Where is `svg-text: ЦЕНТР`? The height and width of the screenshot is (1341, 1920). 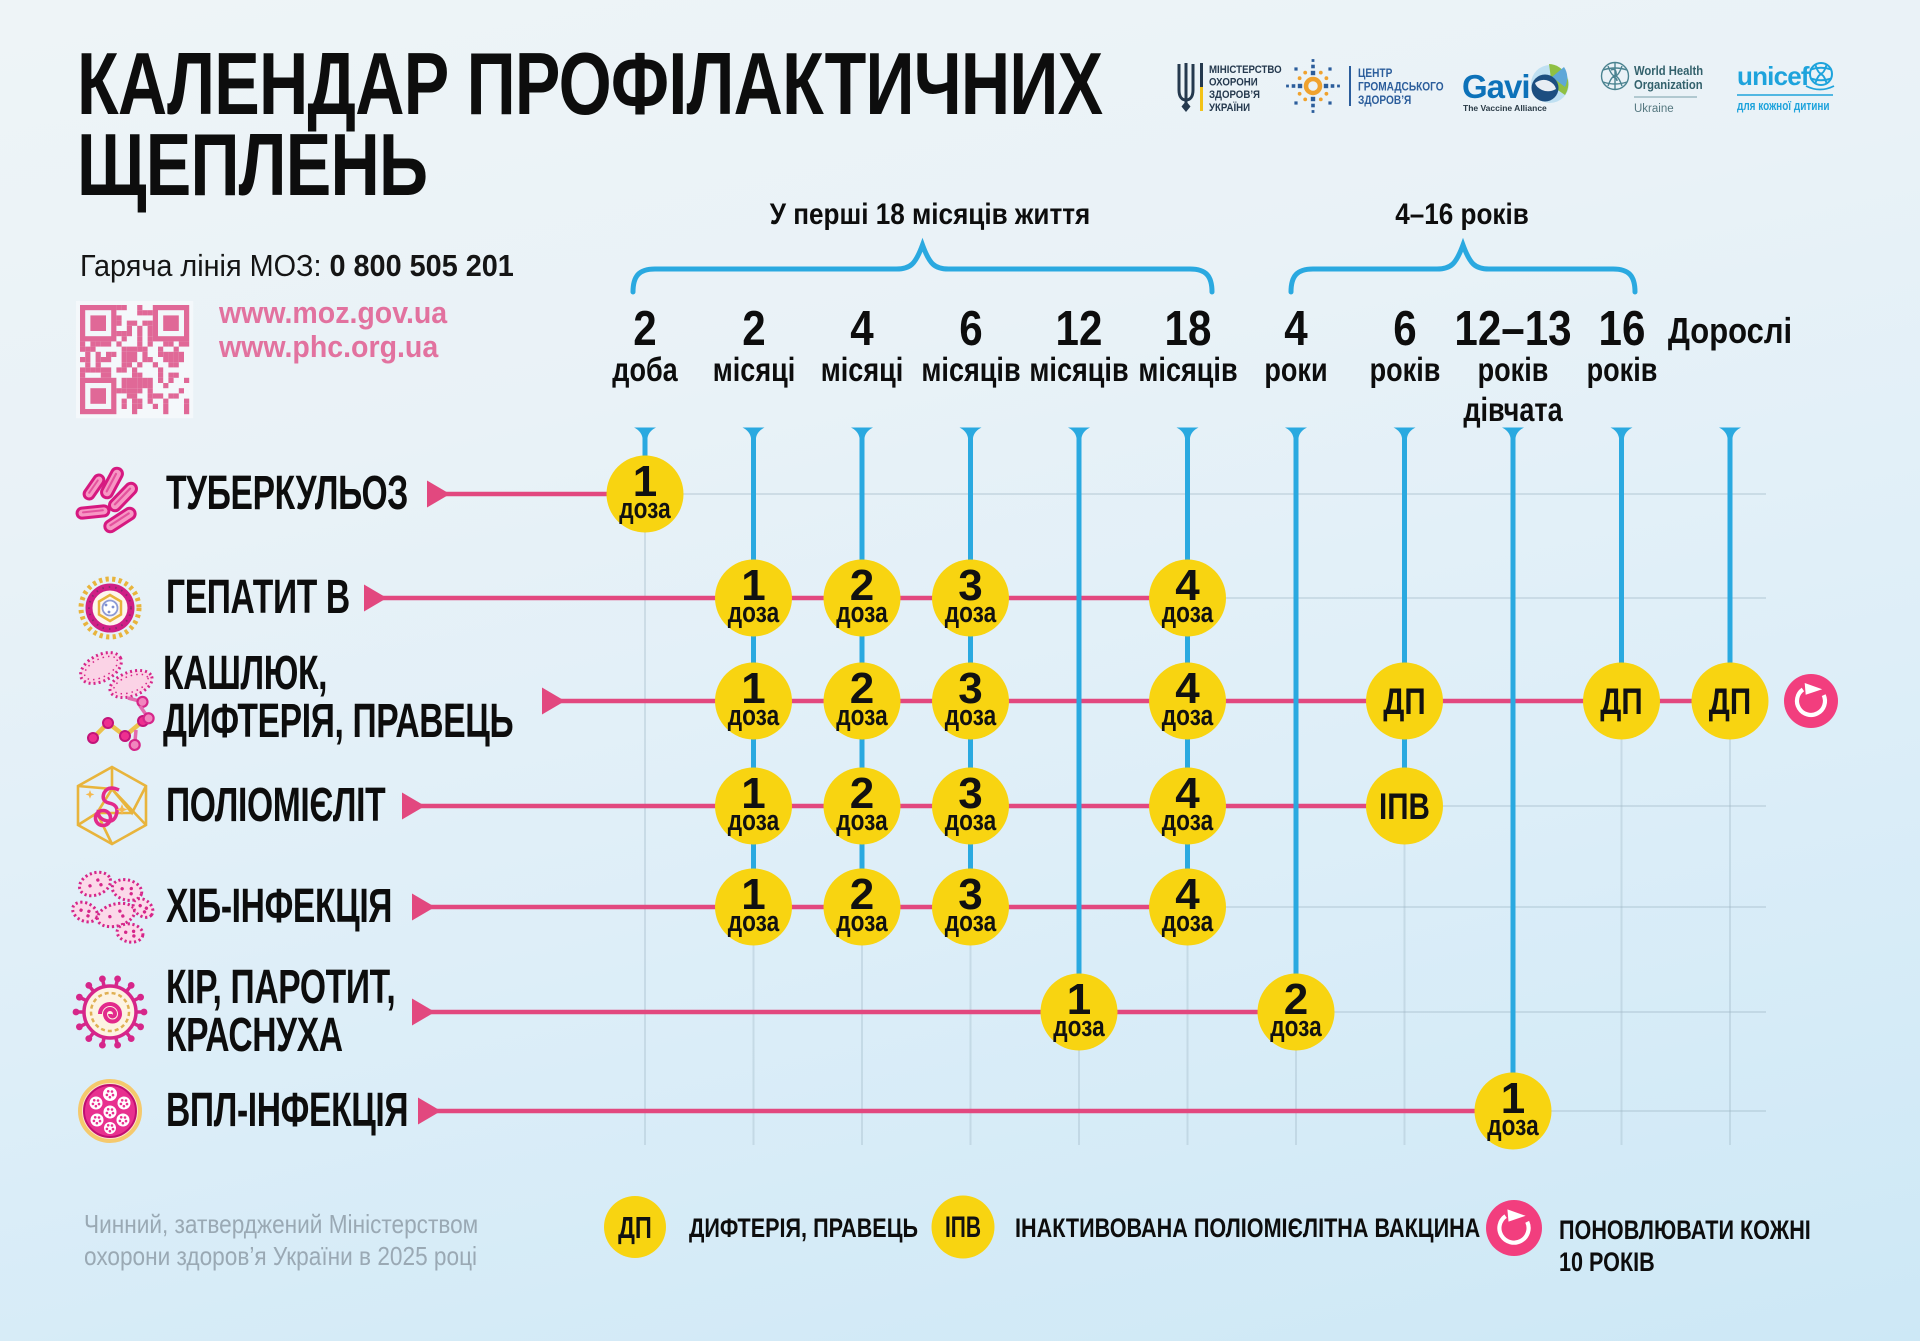
svg-text: ЦЕНТР is located at coordinates (1375, 73).